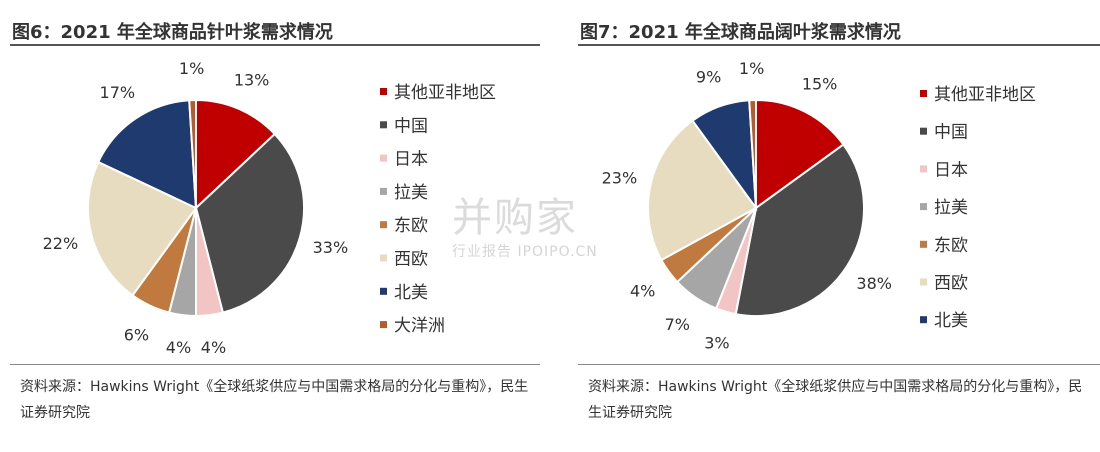  What do you see at coordinates (61, 243) in the screenshot?
I see `slice-percent-label: 22%` at bounding box center [61, 243].